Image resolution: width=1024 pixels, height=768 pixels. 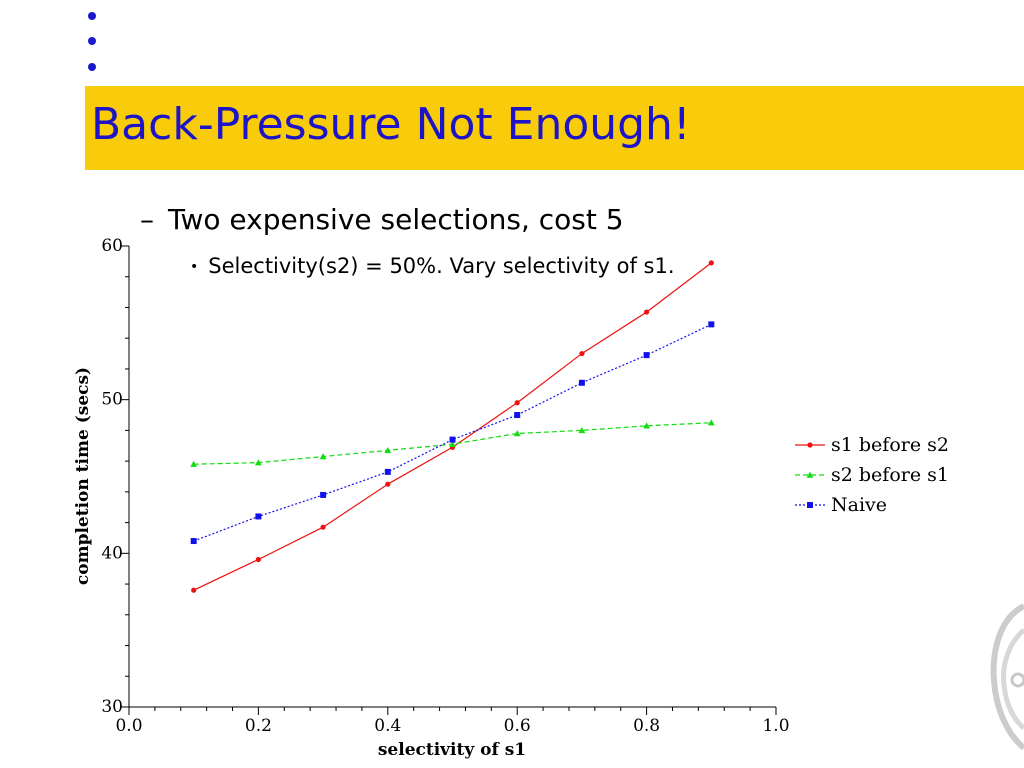 What do you see at coordinates (1007, 676) in the screenshot?
I see `logo-icon` at bounding box center [1007, 676].